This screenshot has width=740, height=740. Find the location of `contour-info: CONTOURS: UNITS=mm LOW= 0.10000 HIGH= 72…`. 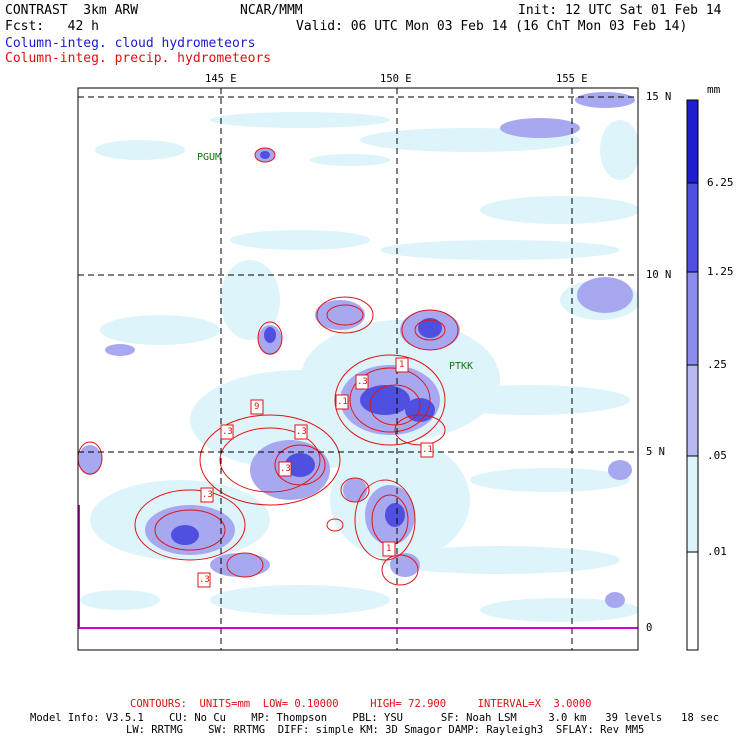

contour-info: CONTOURS: UNITS=mm LOW= 0.10000 HIGH= 72… is located at coordinates (361, 704).